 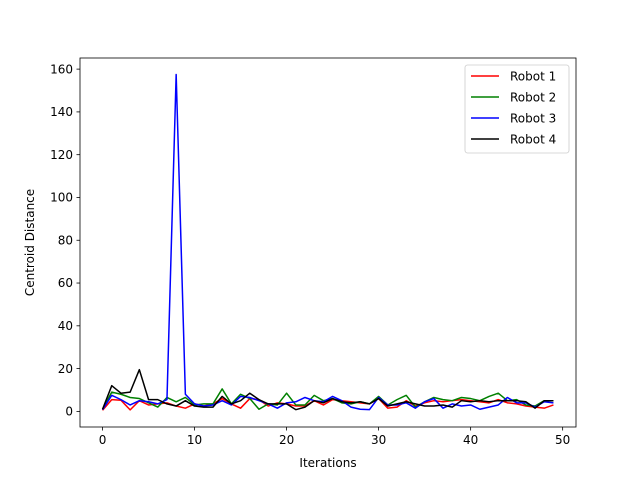 I want to click on y-tick-label: 60, so click(x=65, y=283).